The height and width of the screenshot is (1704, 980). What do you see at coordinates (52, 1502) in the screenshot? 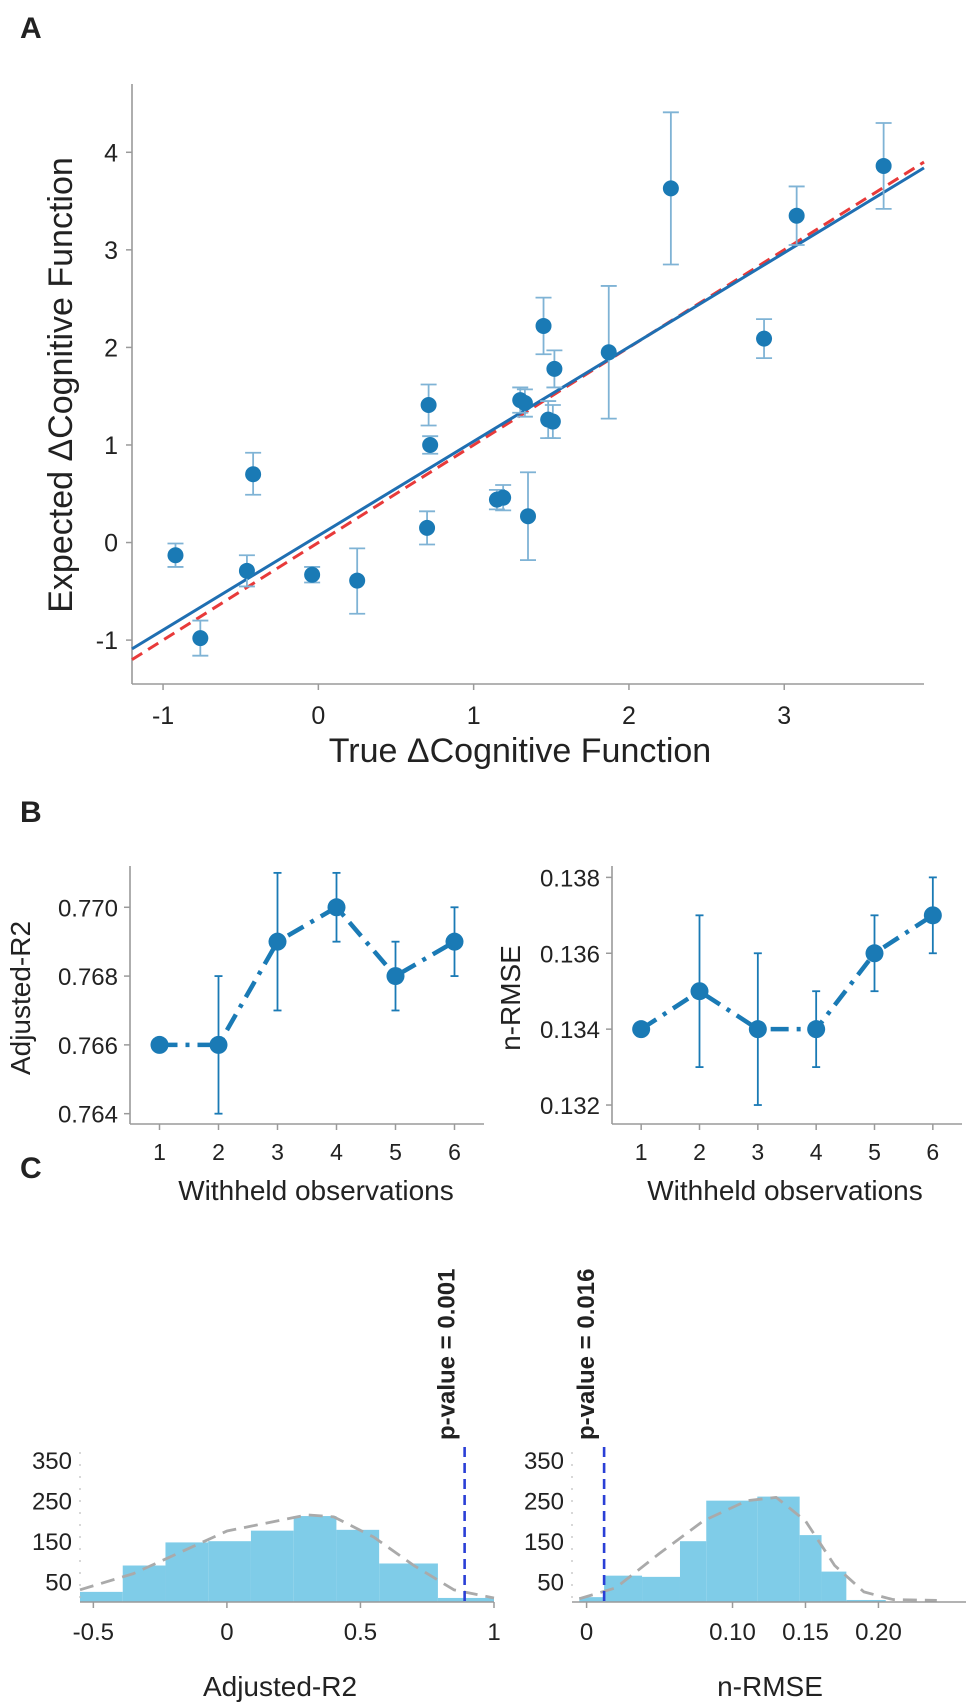
I see `panel-c1-y-tick-label: 250` at bounding box center [52, 1502].